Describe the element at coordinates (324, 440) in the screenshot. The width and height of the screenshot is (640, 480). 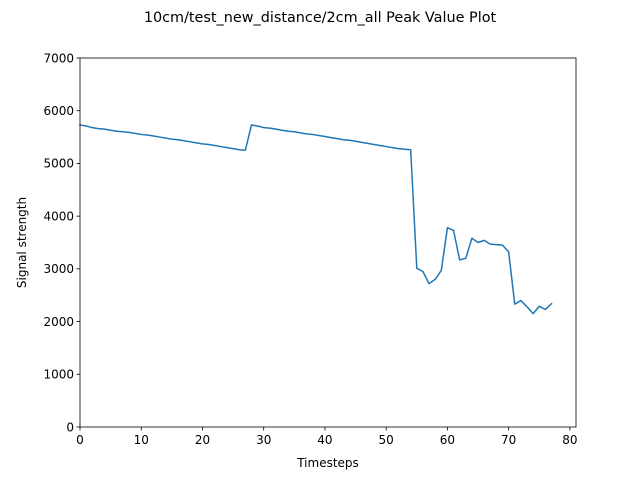
I see `x-tick-label: 40` at that location.